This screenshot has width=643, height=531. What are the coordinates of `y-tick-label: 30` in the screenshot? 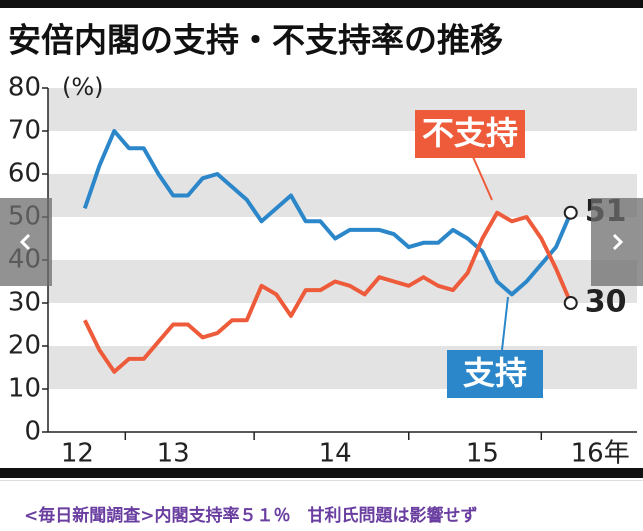 It's located at (24, 303).